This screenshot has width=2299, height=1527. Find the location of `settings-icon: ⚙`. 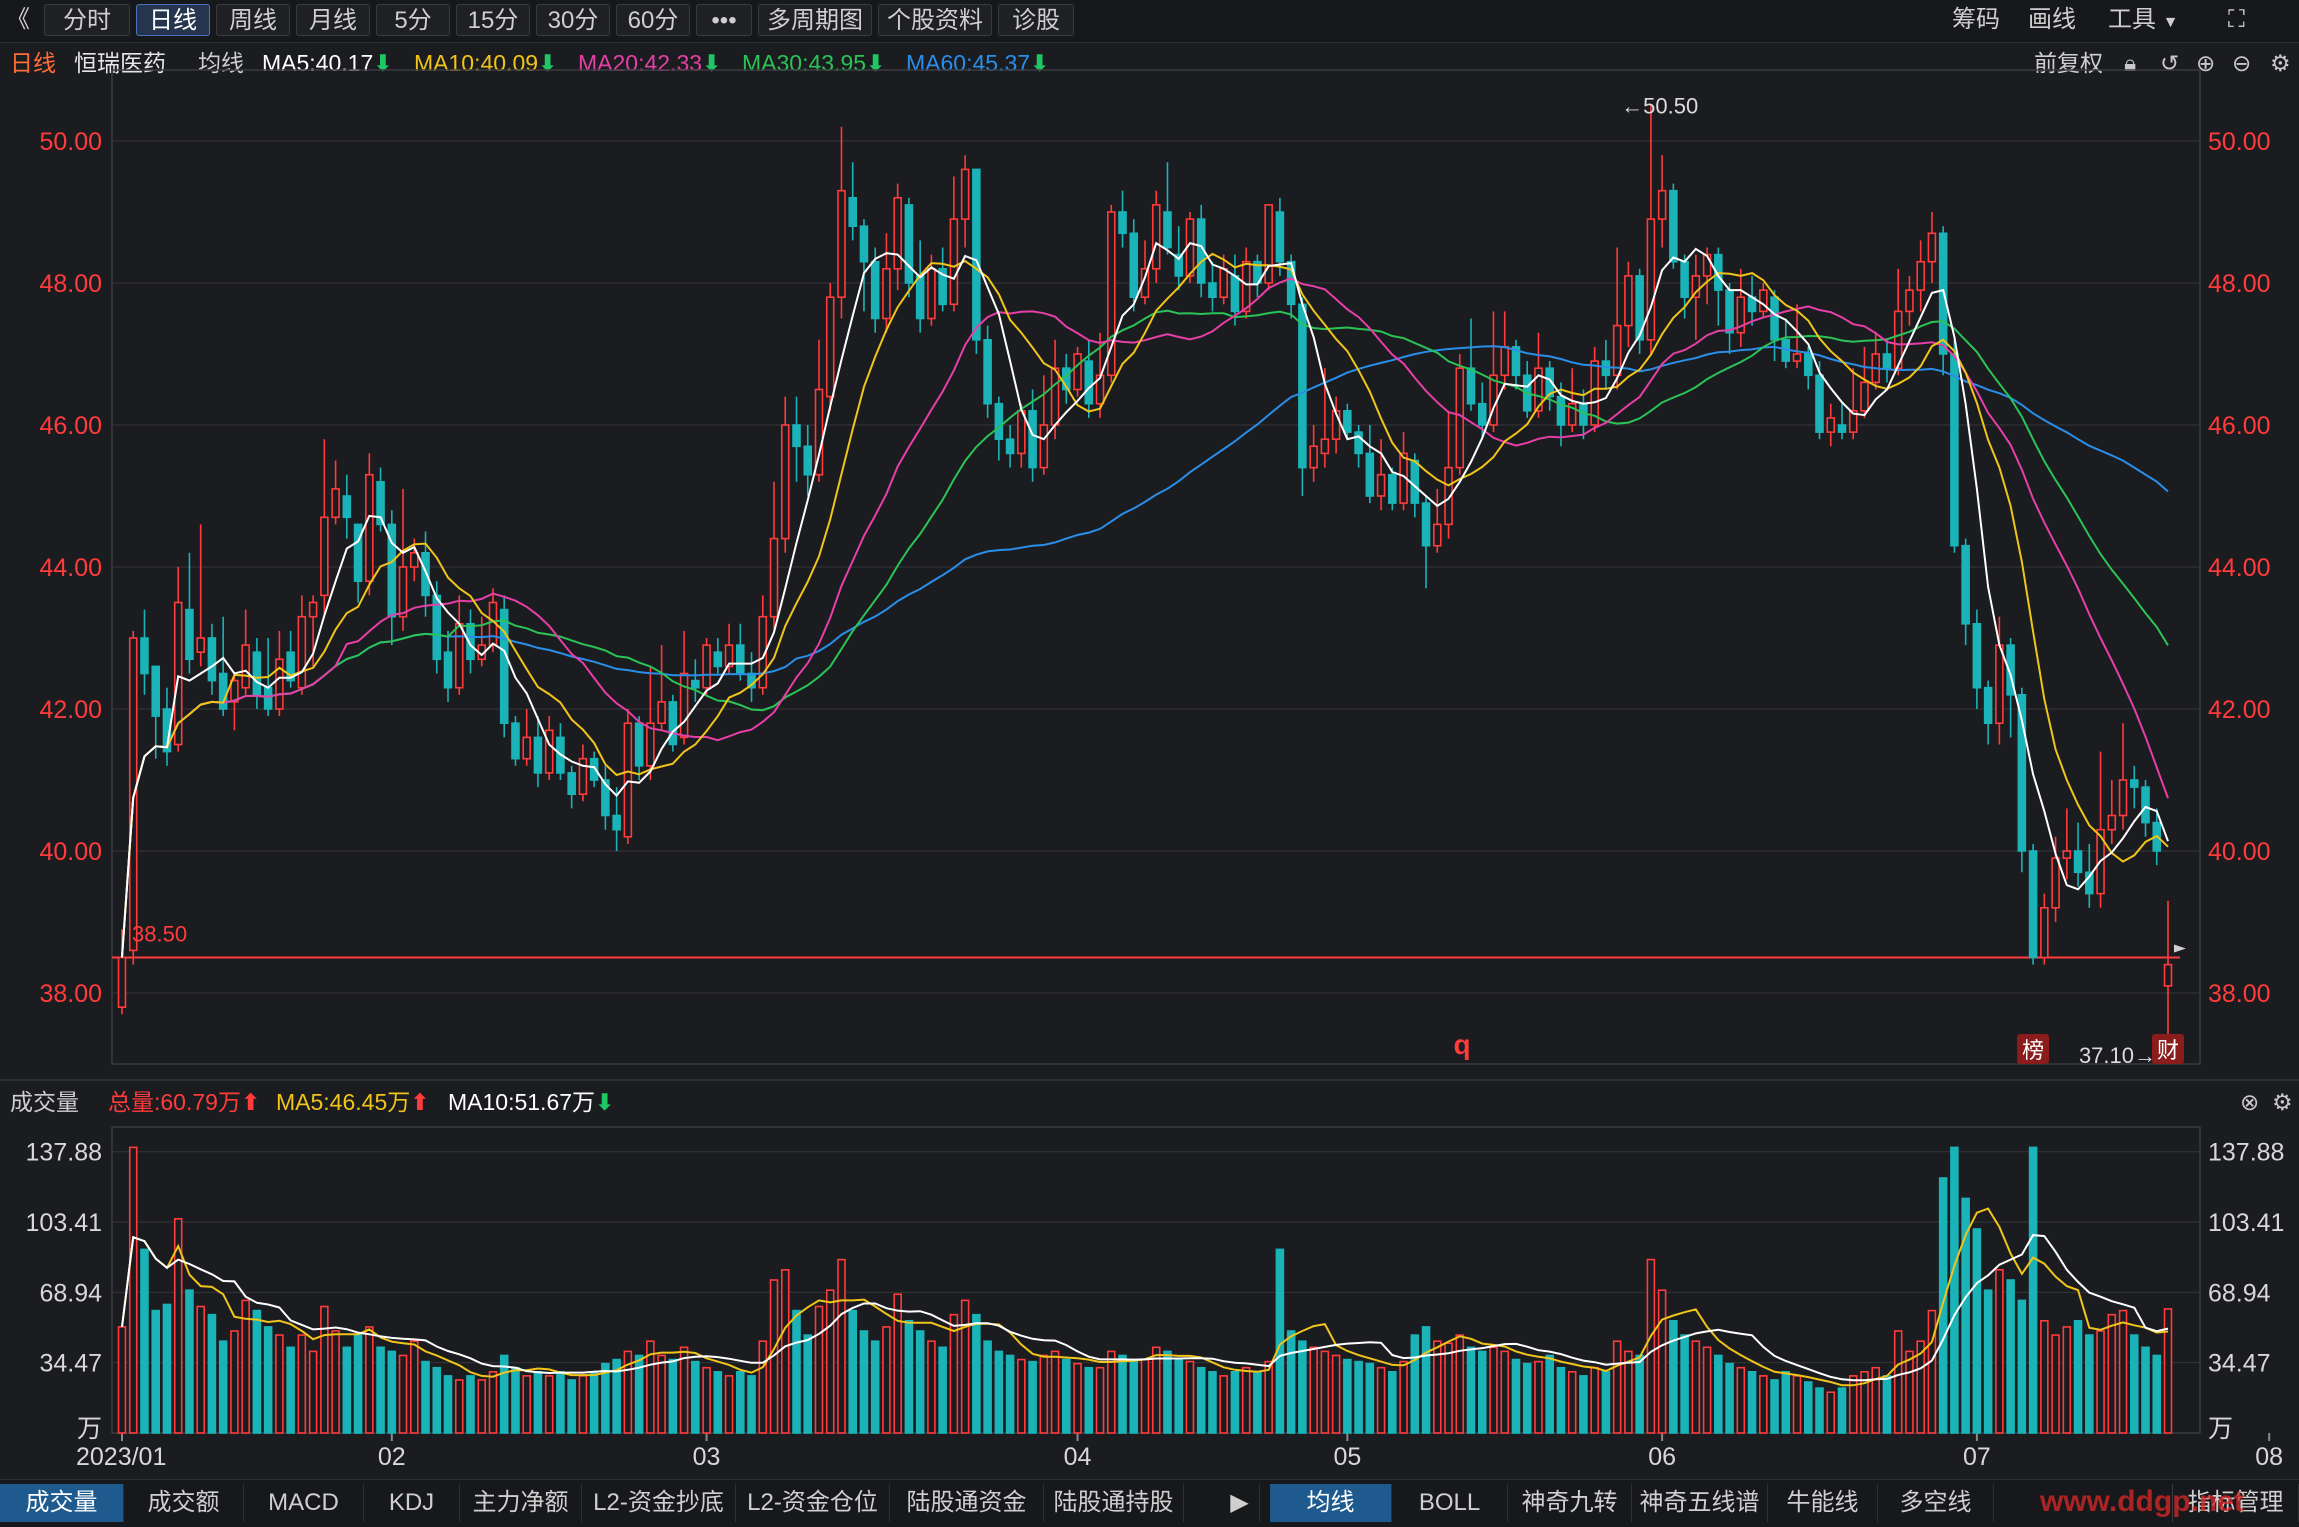

settings-icon: ⚙ is located at coordinates (2280, 63).